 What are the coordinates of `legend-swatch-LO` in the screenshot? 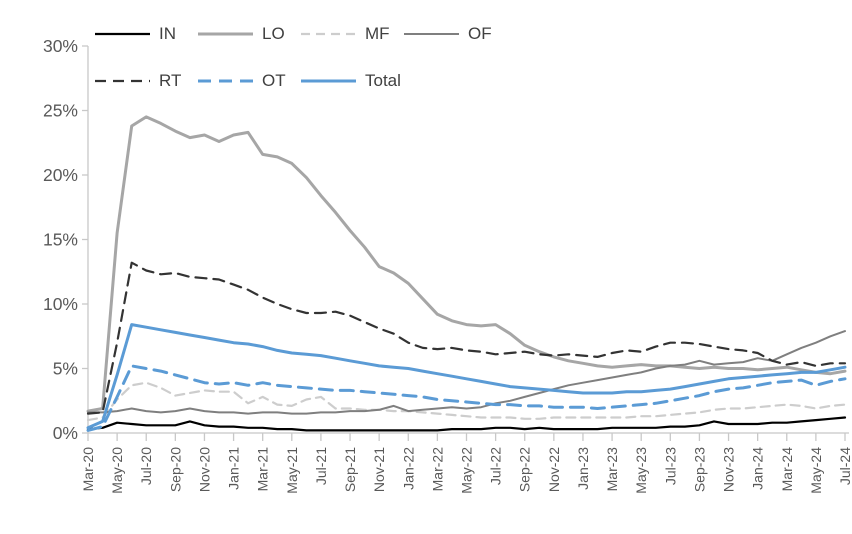 It's located at (225, 34).